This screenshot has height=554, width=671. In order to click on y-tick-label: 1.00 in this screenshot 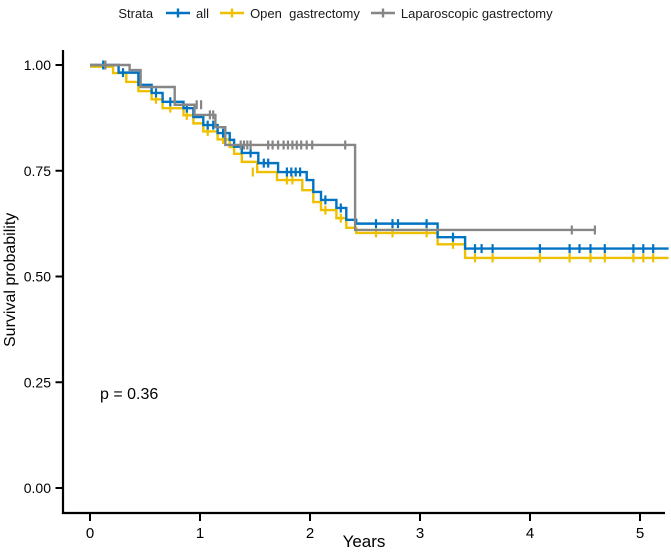, I will do `click(37, 65)`.